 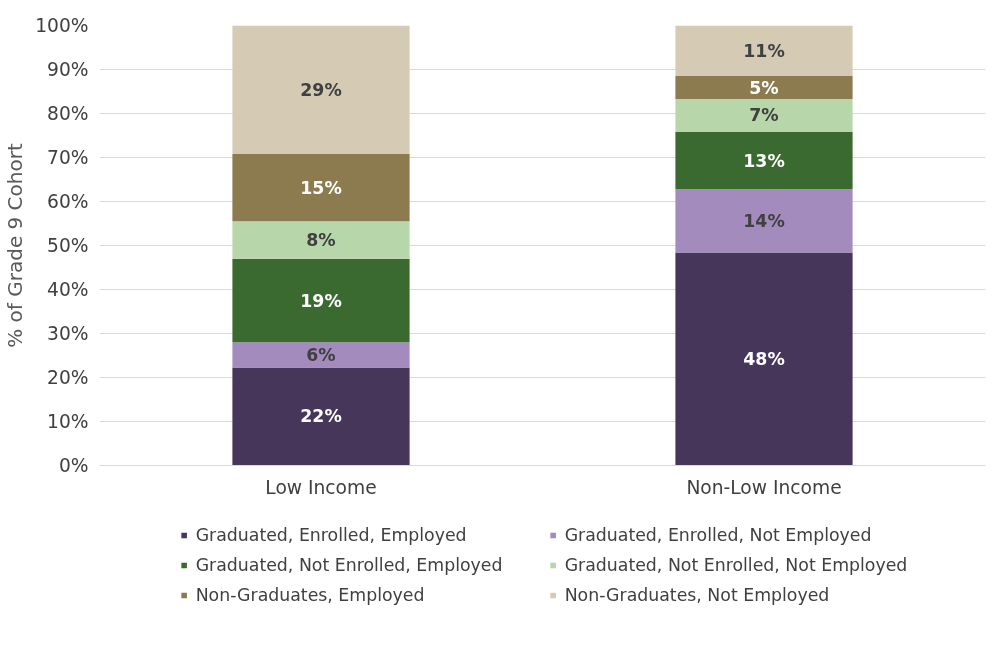 I want to click on legend-label: Graduated, Not Enrolled, Not Employed, so click(x=736, y=565).